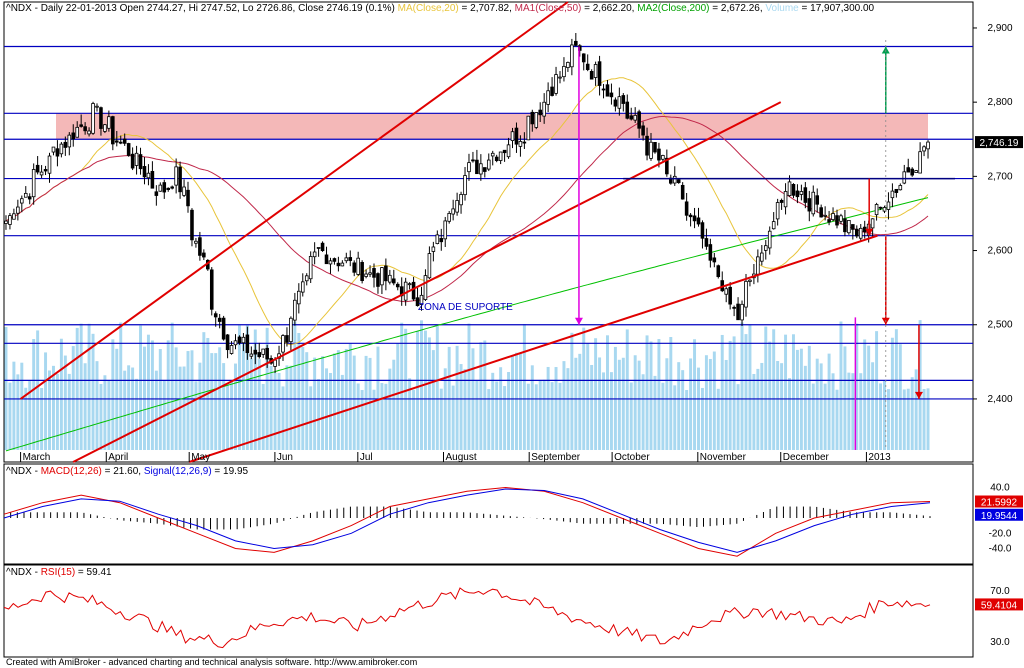  I want to click on rsi-tick-label: 30.0, so click(1000, 642).